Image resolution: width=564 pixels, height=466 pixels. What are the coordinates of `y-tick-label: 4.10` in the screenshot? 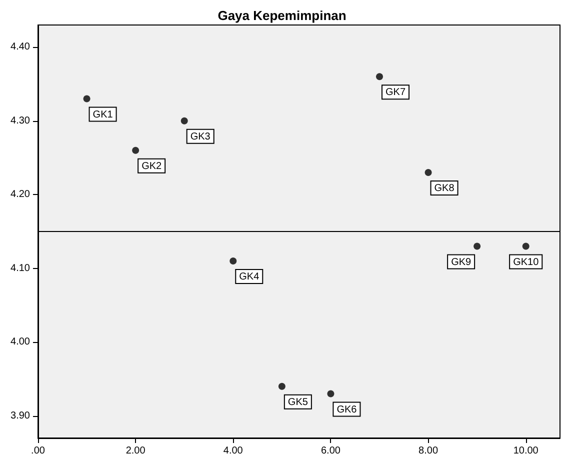 It's located at (20, 268).